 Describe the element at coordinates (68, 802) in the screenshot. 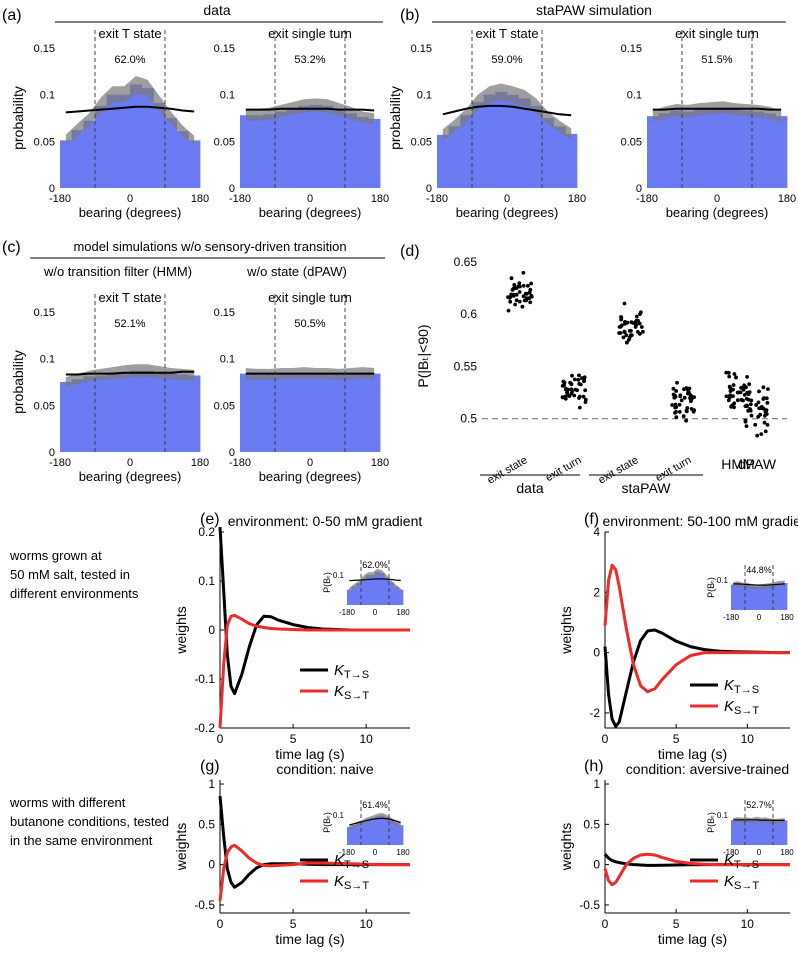

I see `side-note-line: worms with different` at that location.